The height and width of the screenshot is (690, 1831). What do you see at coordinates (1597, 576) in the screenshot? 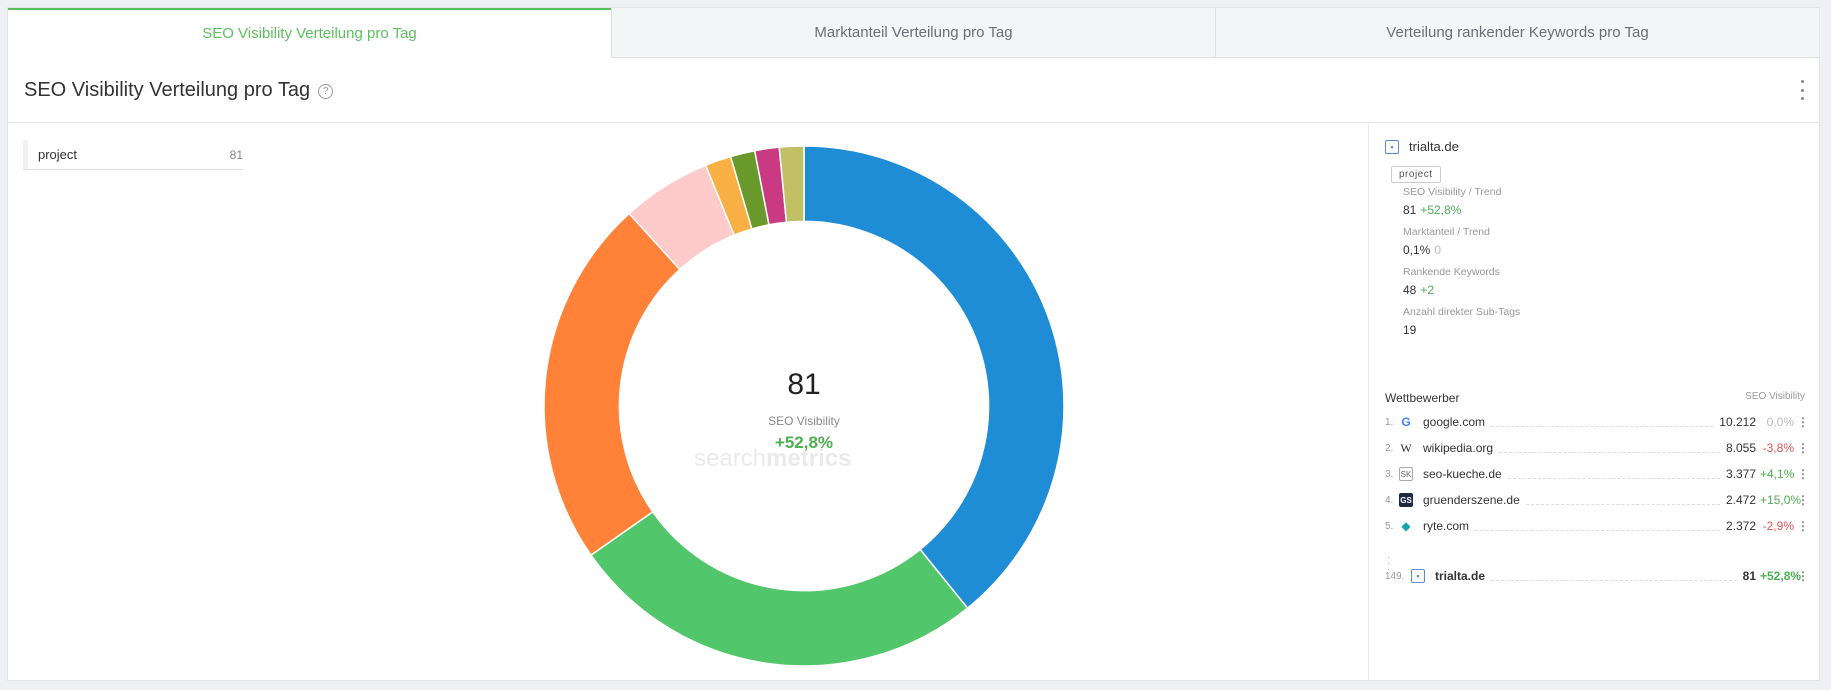
I see `own-domain-row: 149. ▪ trialta.de 81 +52,8% ⋮` at bounding box center [1597, 576].